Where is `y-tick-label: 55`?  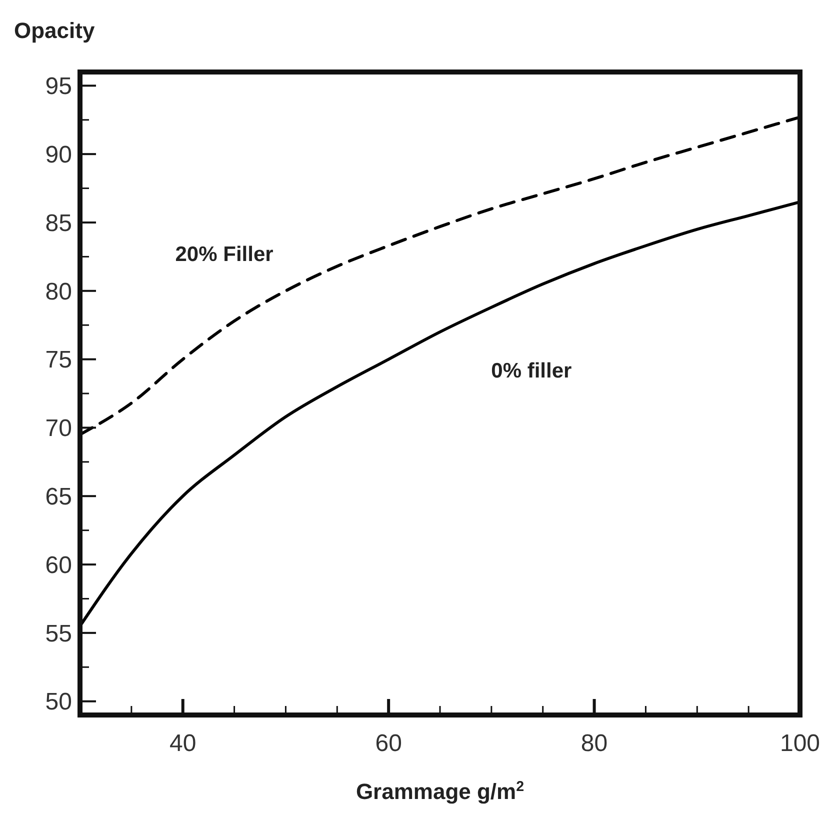 y-tick-label: 55 is located at coordinates (58, 634).